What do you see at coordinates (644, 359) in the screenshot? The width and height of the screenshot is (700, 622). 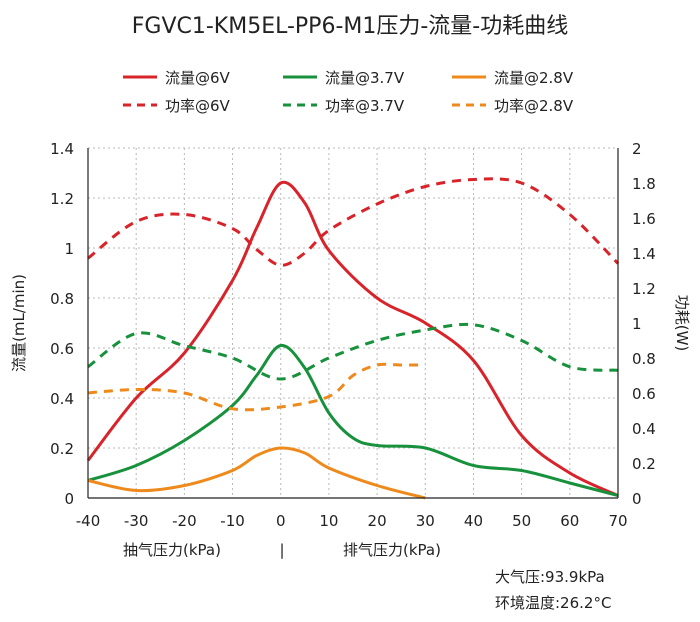 I see `y-tick-label-right: 0.8` at bounding box center [644, 359].